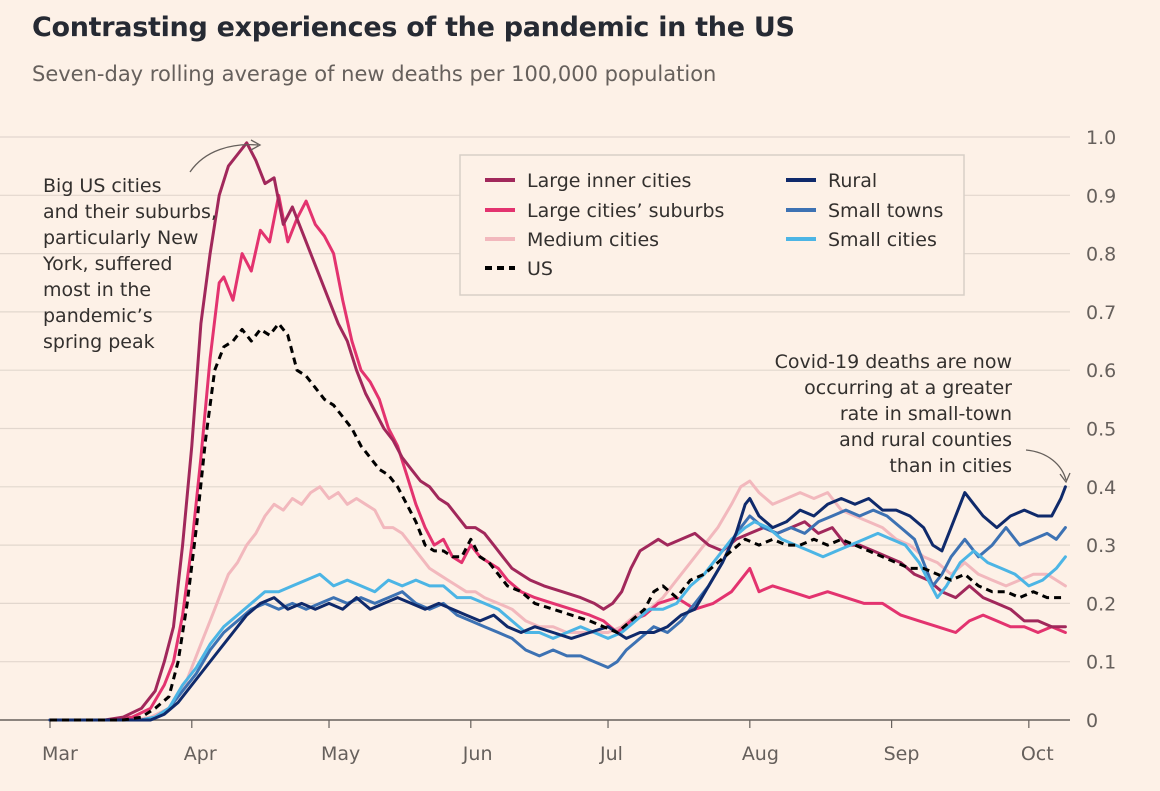  I want to click on y-tick-label: 0.3, so click(1101, 546).